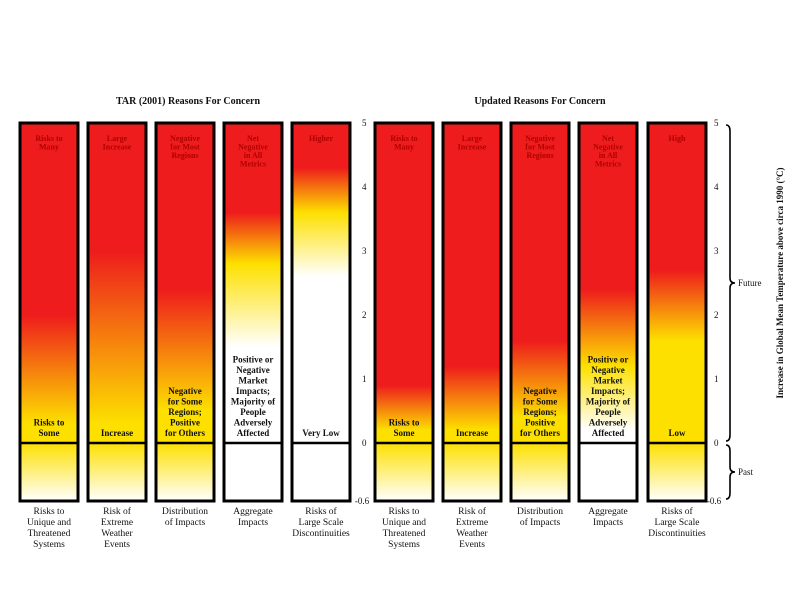 Image resolution: width=791 pixels, height=595 pixels. I want to click on low-risk-label: Very Low, so click(321, 433).